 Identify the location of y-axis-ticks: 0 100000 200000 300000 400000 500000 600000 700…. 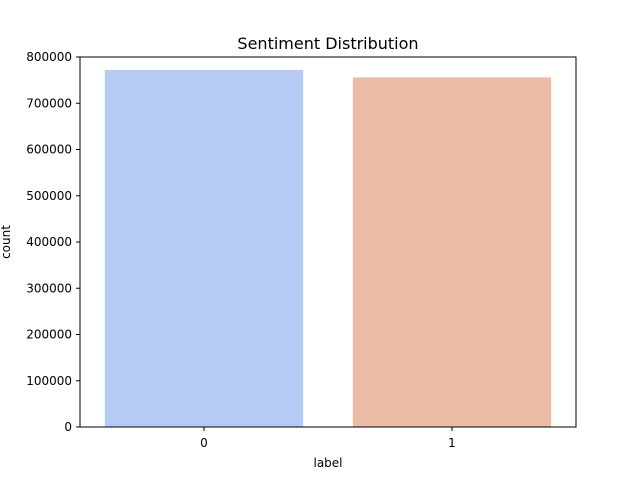
(53, 242).